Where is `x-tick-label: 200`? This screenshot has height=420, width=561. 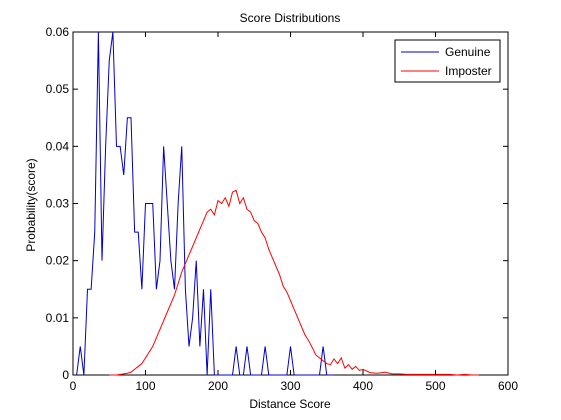 x-tick-label: 200 is located at coordinates (218, 386).